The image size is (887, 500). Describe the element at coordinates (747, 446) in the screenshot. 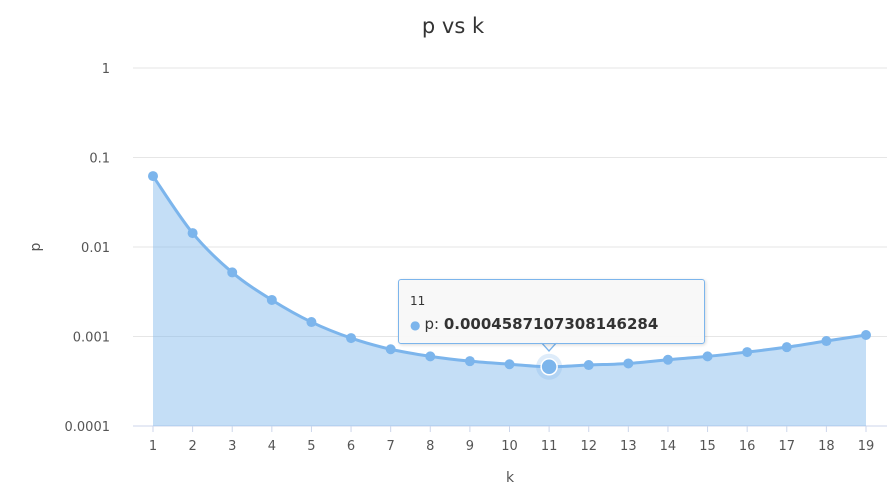

I see `x-tick-label: 16` at that location.